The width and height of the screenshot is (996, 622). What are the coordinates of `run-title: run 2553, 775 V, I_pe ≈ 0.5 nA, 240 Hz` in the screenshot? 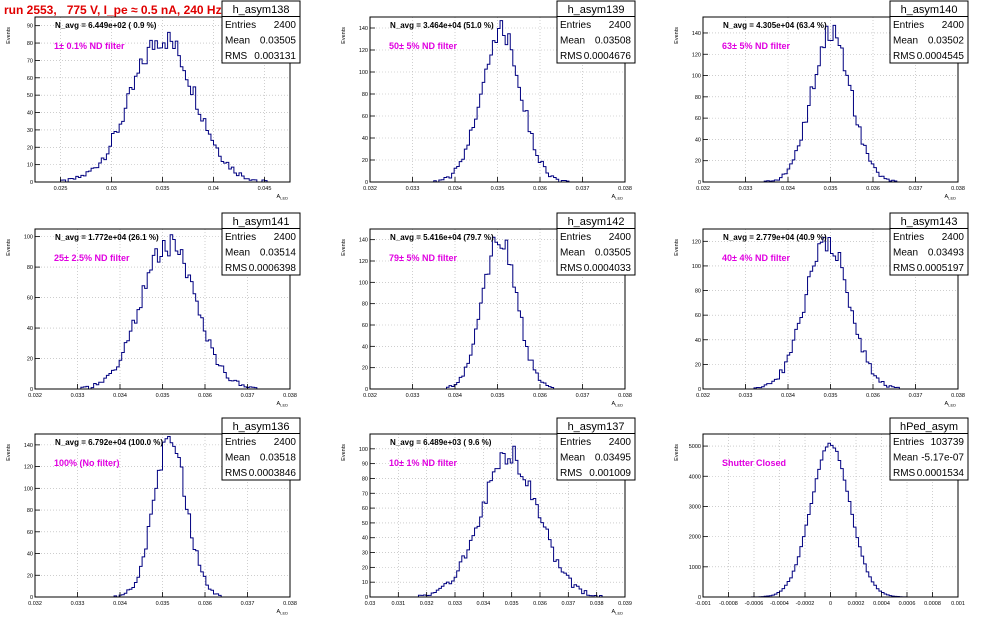 It's located at (113, 10).